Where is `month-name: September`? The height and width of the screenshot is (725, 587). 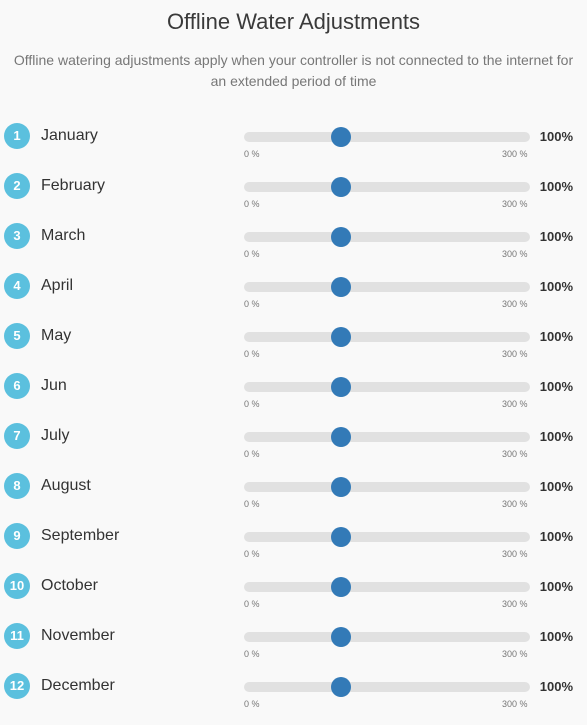 month-name: September is located at coordinates (80, 535).